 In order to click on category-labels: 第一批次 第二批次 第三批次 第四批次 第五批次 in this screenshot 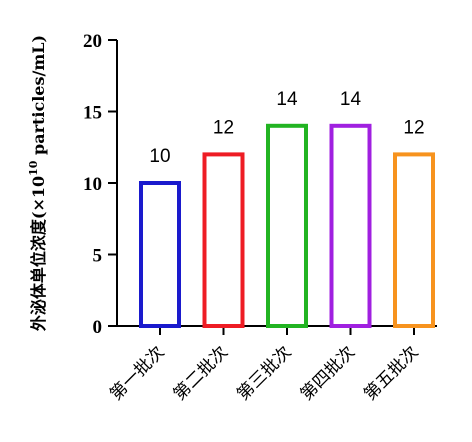, I will do `click(264, 373)`.